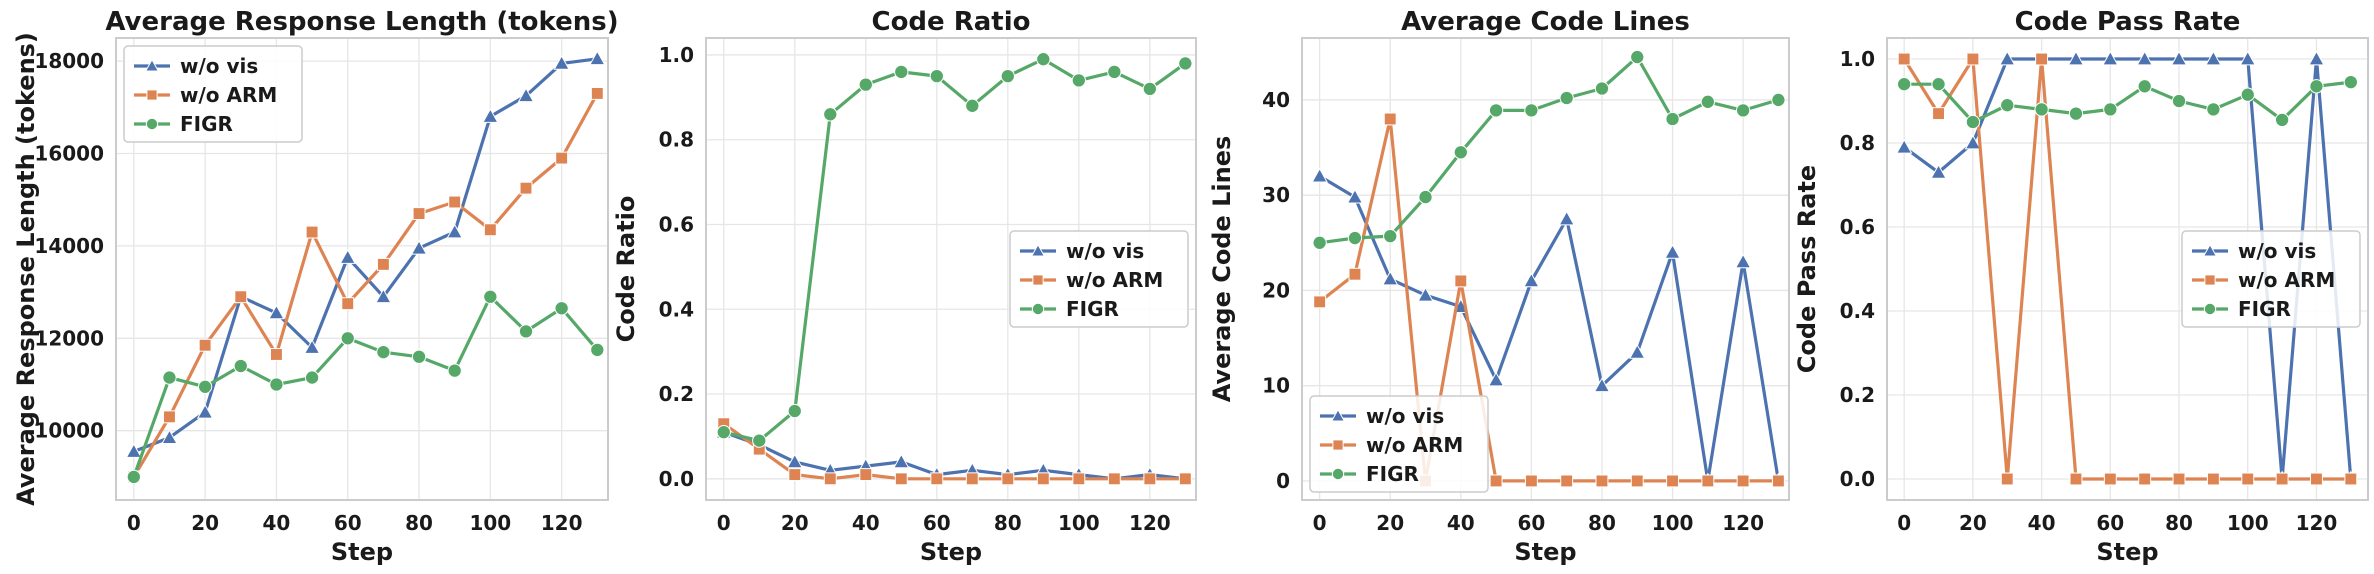  I want to click on y-tick-label: 0.6, so click(1857, 227).